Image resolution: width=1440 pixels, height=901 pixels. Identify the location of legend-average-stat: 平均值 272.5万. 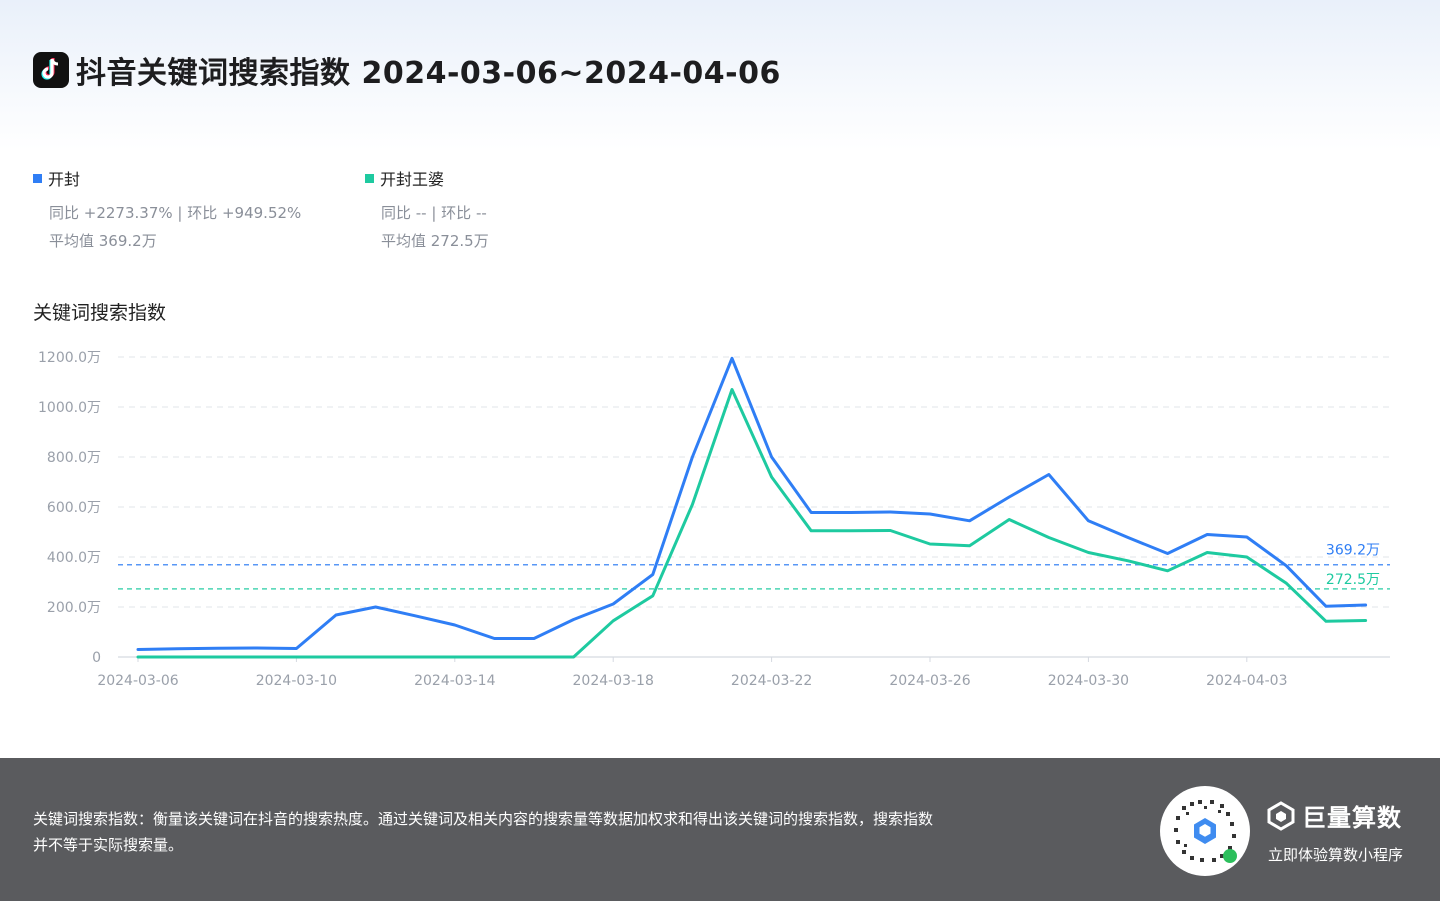
(435, 241).